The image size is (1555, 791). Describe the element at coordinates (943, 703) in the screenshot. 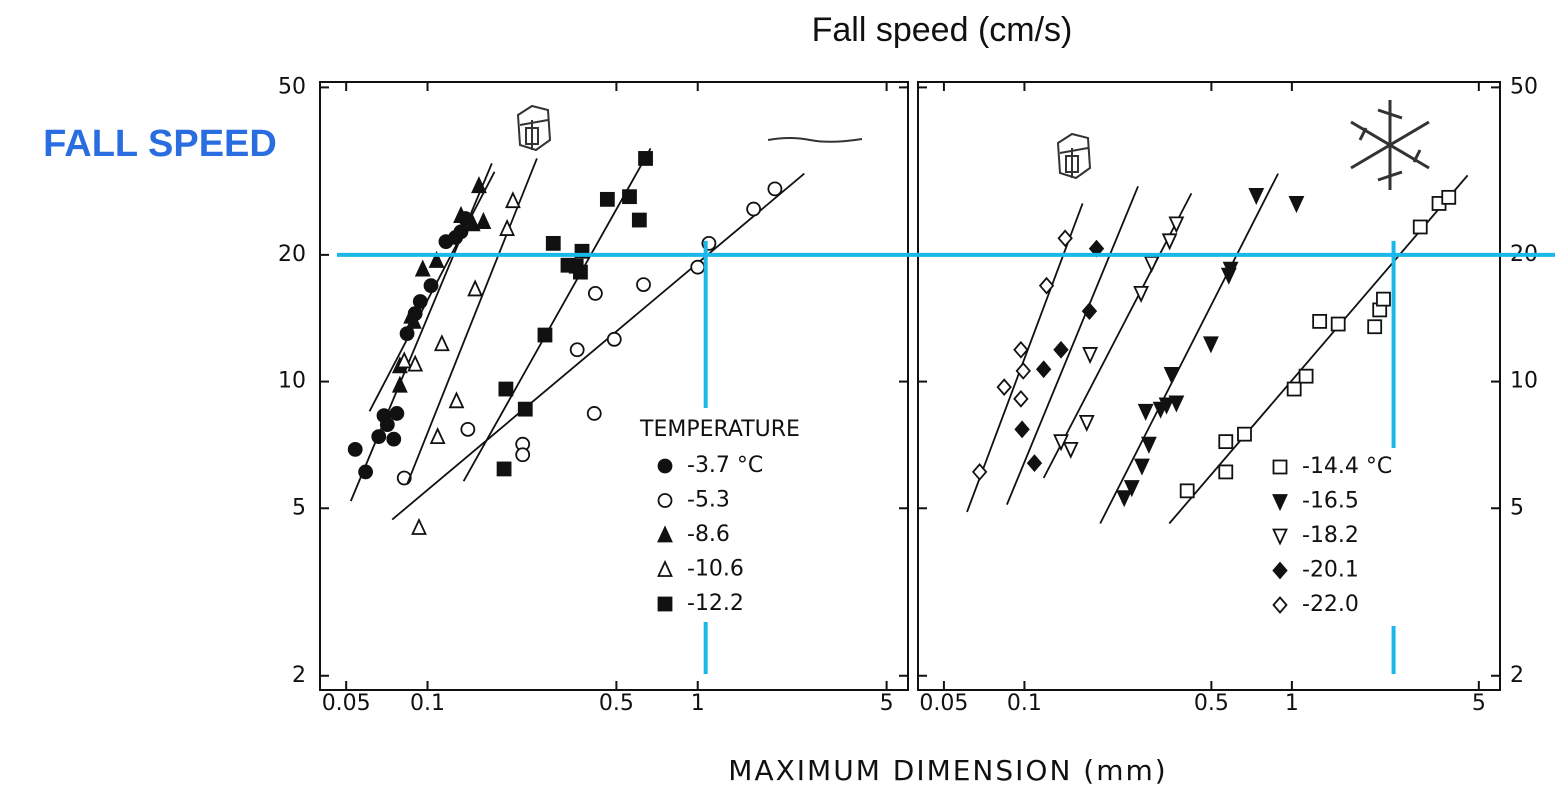

I see `x-tick-label: 0.05` at that location.